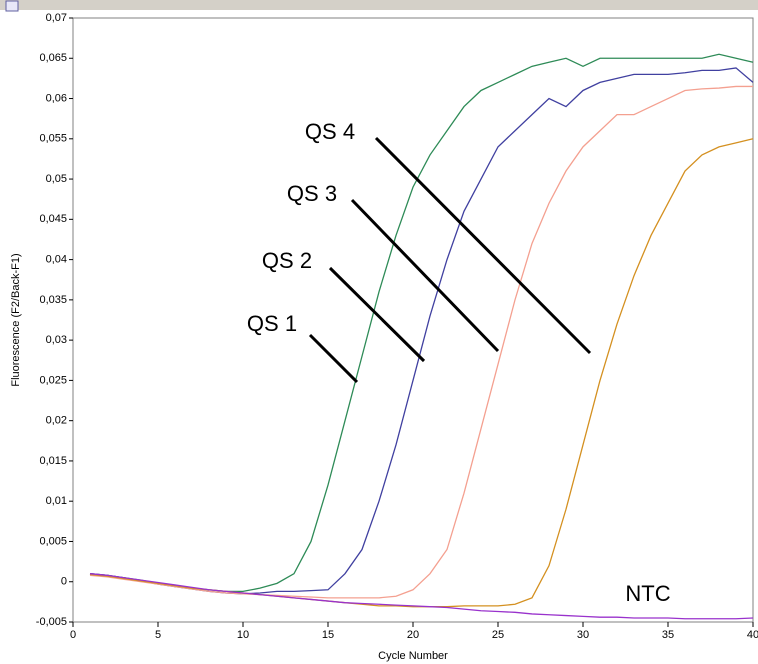  Describe the element at coordinates (64, 582) in the screenshot. I see `y-tick-label: 0` at that location.